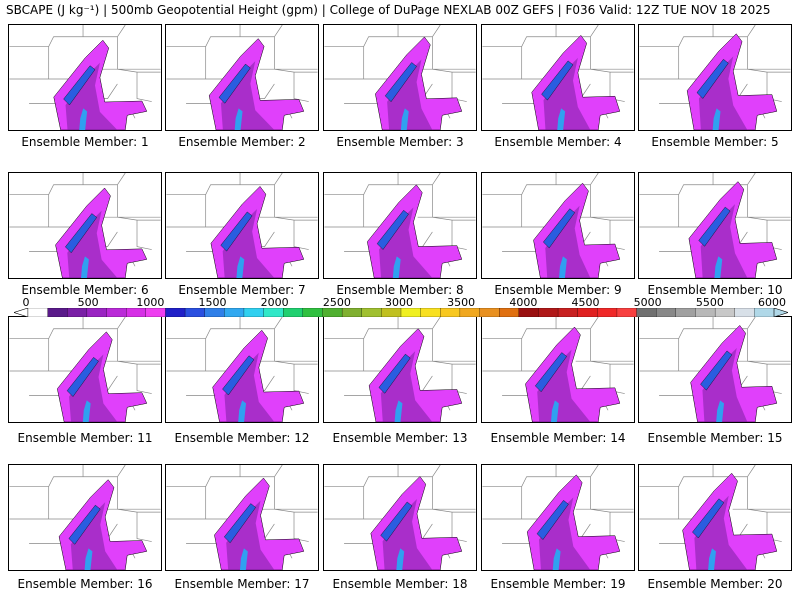  I want to click on ensemble-member-label: Ensemble Member: 14, so click(558, 438).